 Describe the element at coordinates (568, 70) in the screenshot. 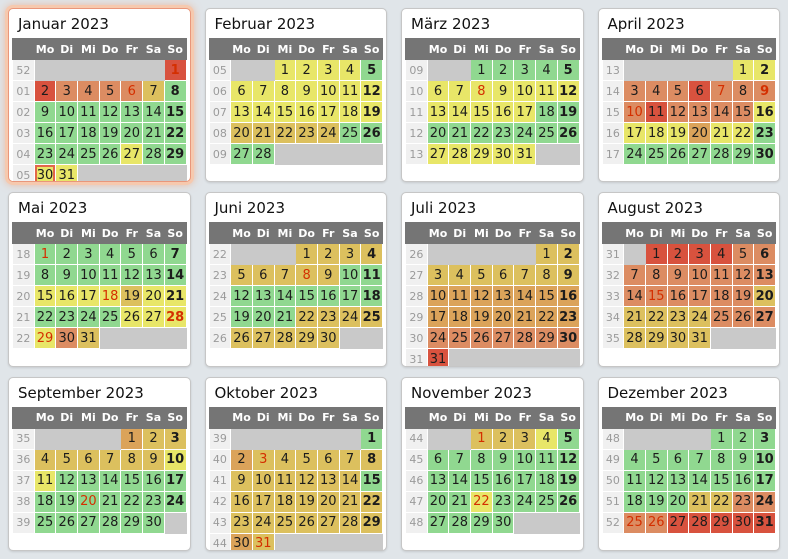

I see `day-cell-marz-2023-5: 5` at that location.